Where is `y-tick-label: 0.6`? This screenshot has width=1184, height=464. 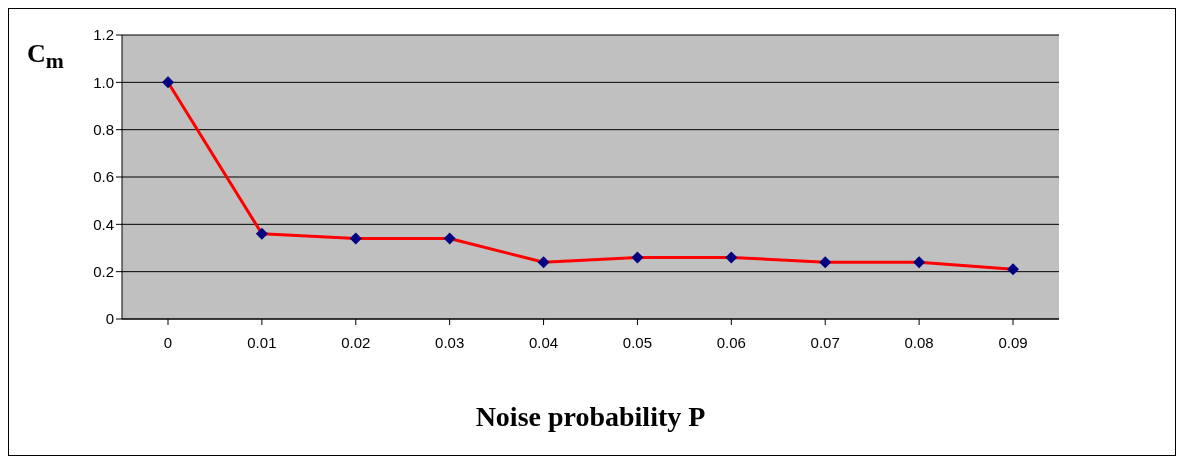 y-tick-label: 0.6 is located at coordinates (103, 177).